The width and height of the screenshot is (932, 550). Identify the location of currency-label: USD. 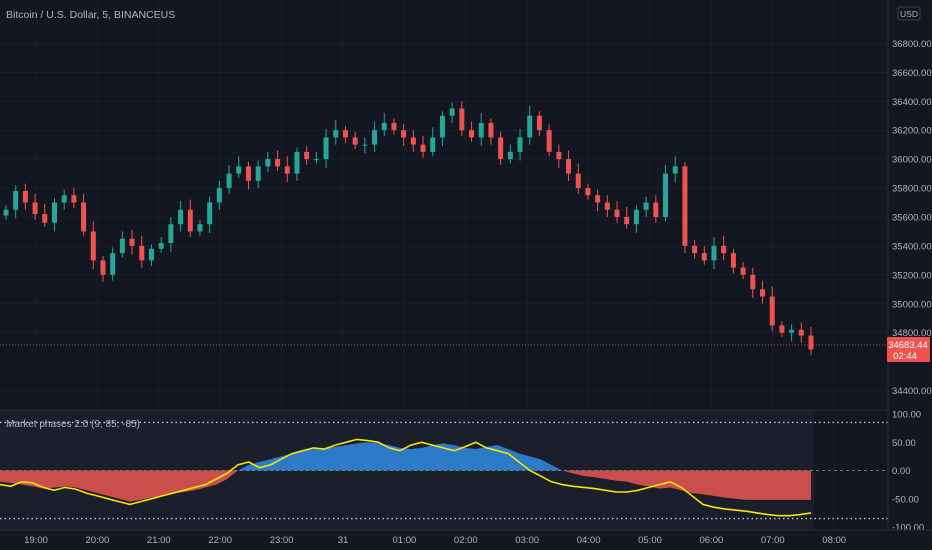
(909, 14).